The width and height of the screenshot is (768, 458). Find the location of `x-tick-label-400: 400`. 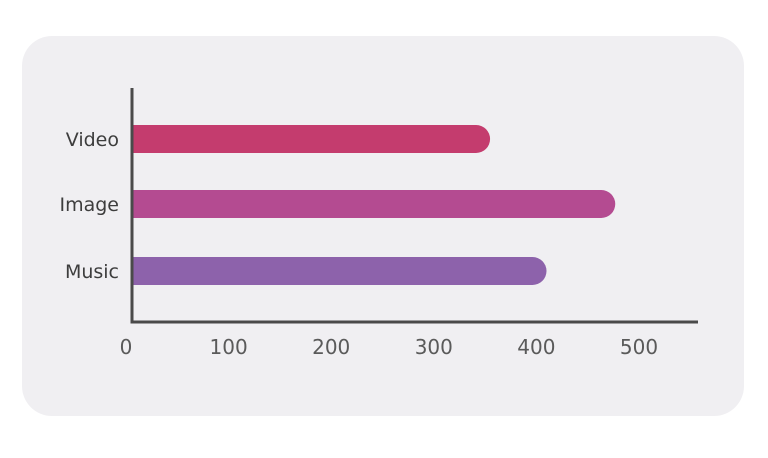

x-tick-label-400: 400 is located at coordinates (536, 347).